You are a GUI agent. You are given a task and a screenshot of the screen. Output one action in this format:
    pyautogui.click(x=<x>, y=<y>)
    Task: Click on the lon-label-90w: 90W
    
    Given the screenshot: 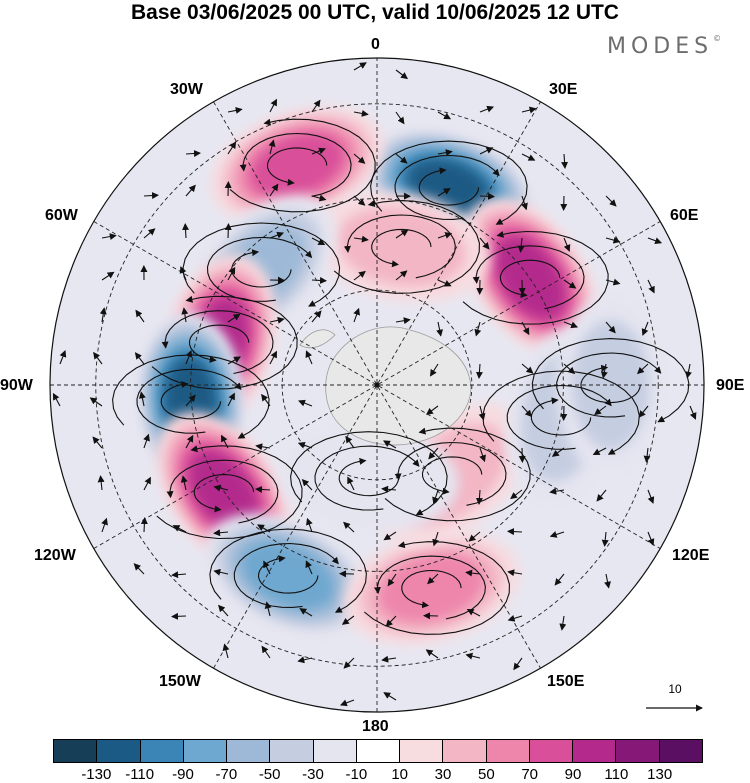 What is the action you would take?
    pyautogui.click(x=16, y=385)
    